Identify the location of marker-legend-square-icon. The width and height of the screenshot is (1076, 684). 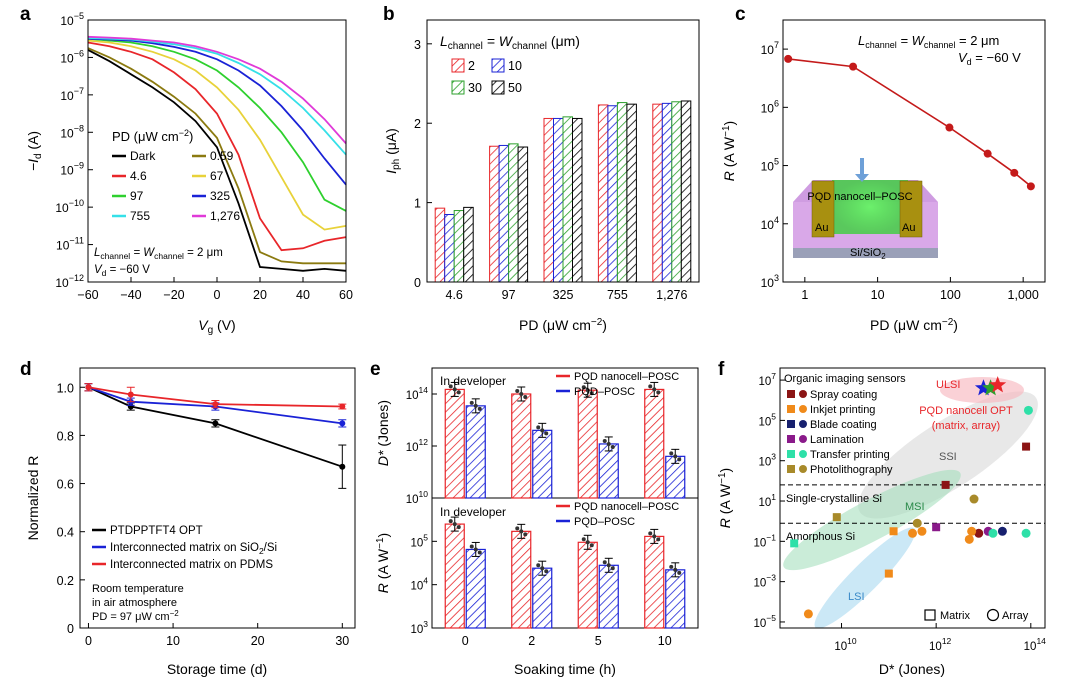
(930, 615).